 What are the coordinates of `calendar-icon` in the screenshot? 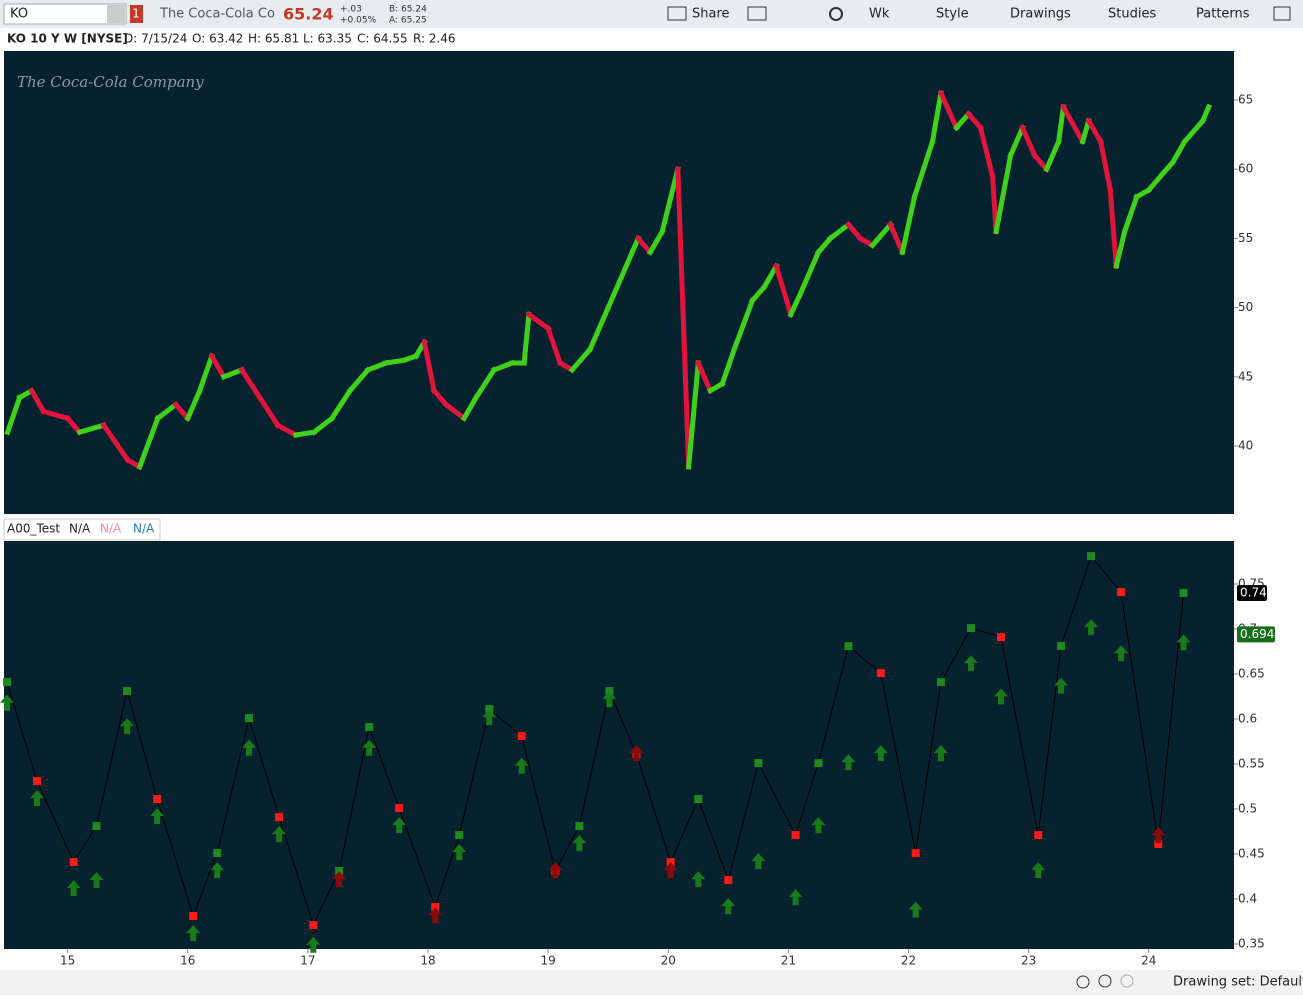 It's located at (757, 13).